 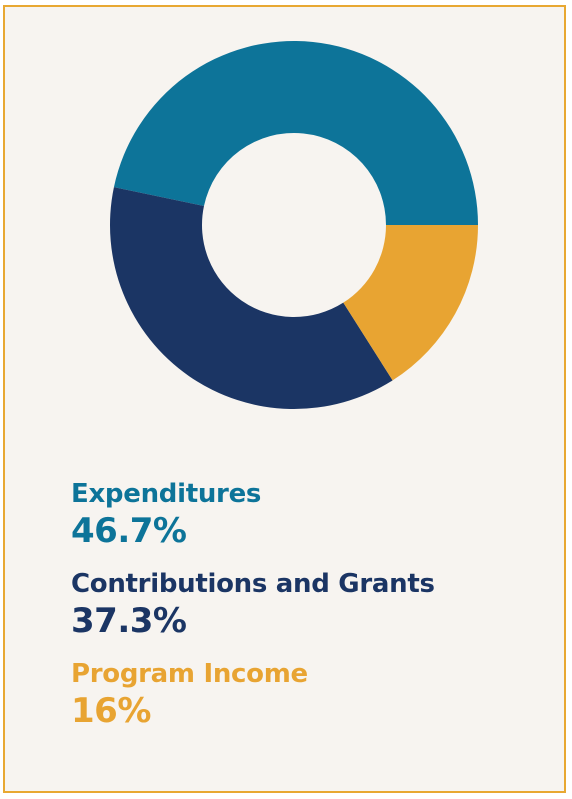 What do you see at coordinates (410, 303) in the screenshot?
I see `donut-slice-program-income` at bounding box center [410, 303].